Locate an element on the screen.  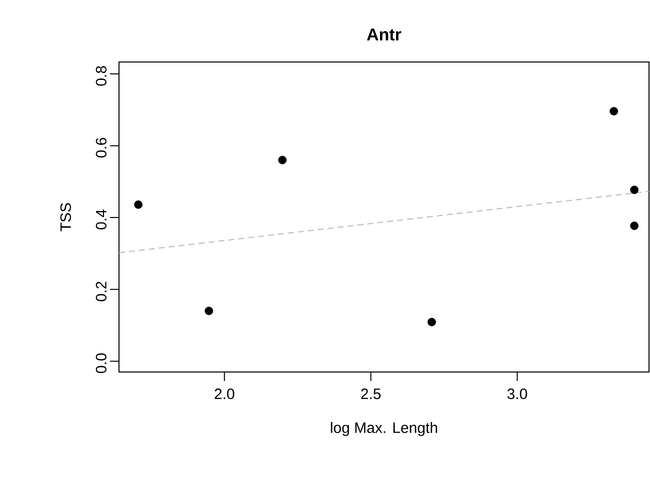
y-tick-label: 0.4 is located at coordinates (101, 220).